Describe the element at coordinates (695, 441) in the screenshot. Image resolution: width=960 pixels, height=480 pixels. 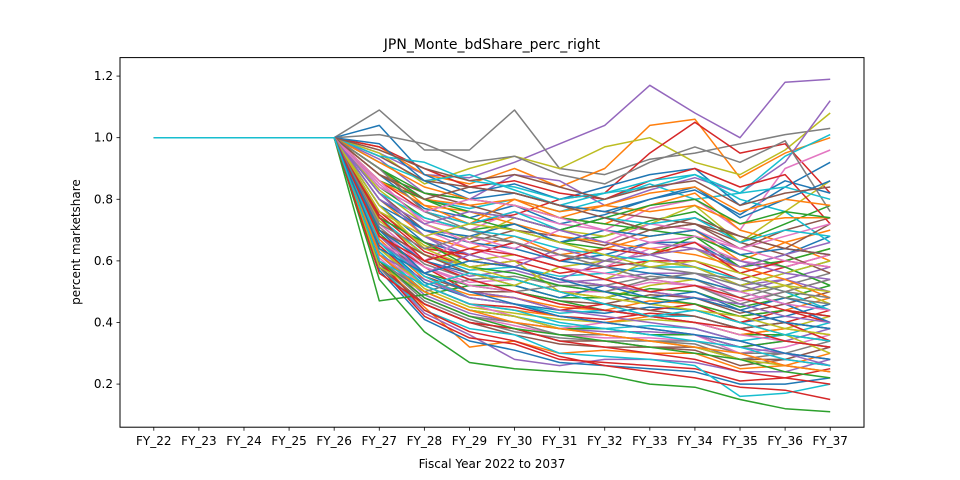
I see `x-tick-label: FY_34` at that location.